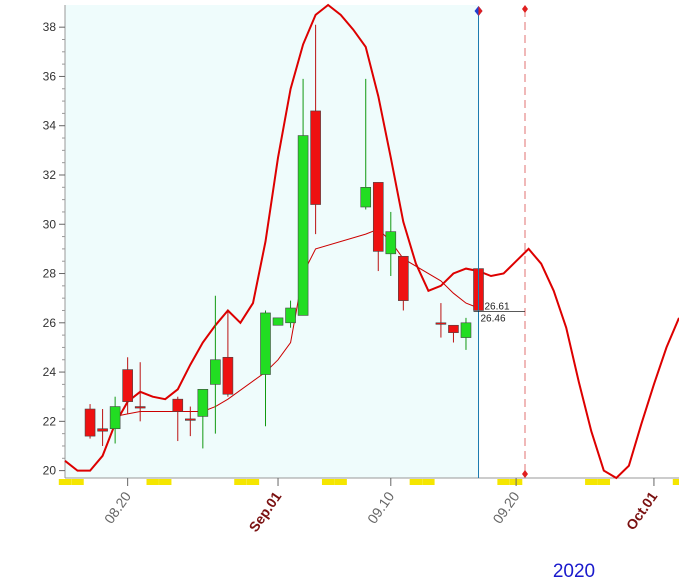  Describe the element at coordinates (493, 318) in the screenshot. I see `price-label: 26.46` at that location.